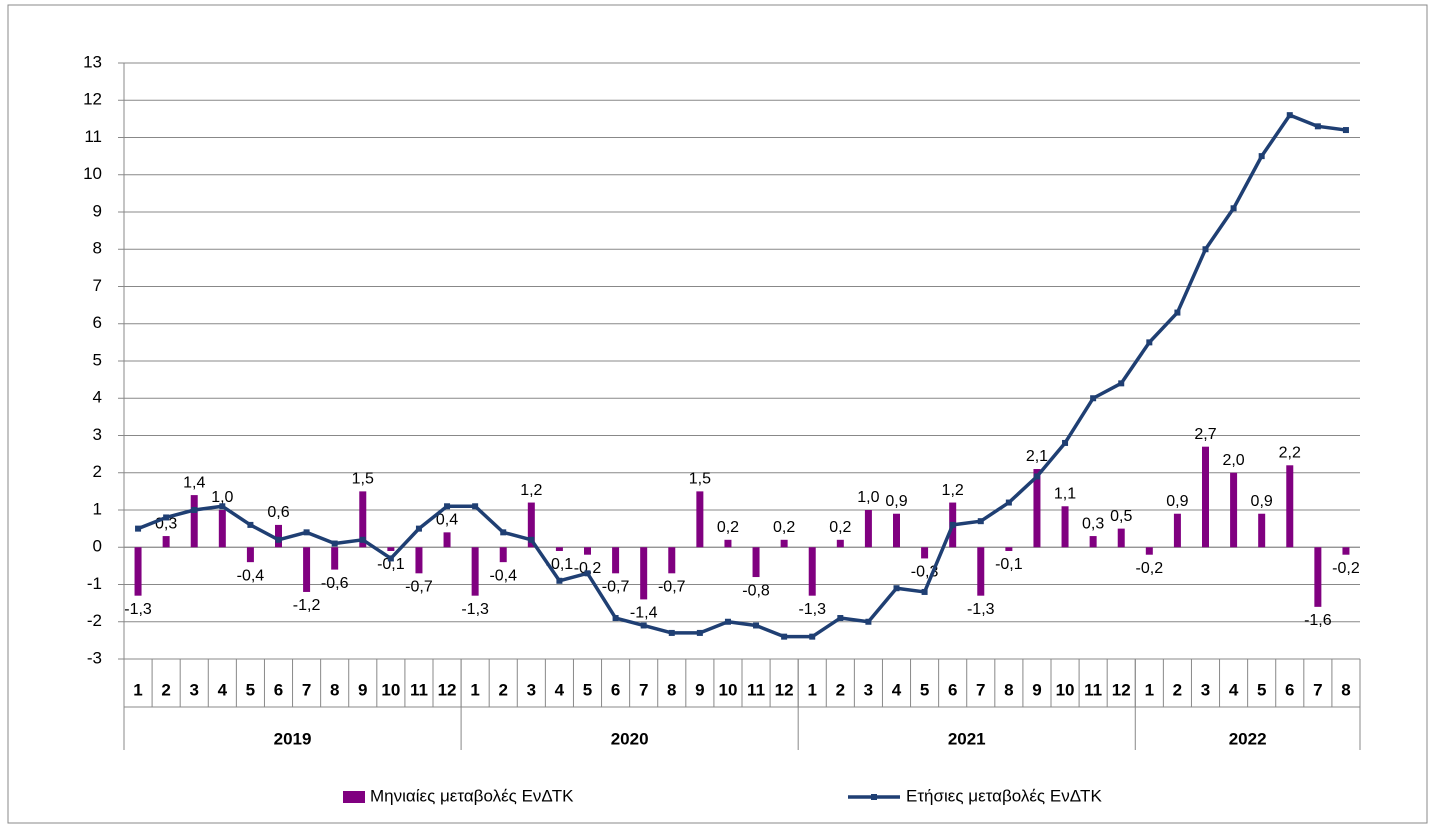 This screenshot has width=1435, height=825. Describe the element at coordinates (335, 583) in the screenshot. I see `data-label: -0,6` at that location.